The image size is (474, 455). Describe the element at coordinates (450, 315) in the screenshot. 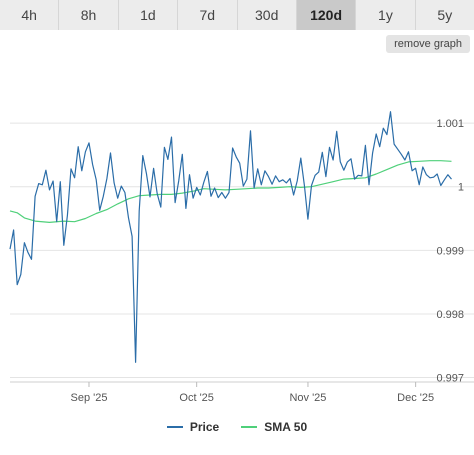

I see `y-tick-label: 0.998` at that location.